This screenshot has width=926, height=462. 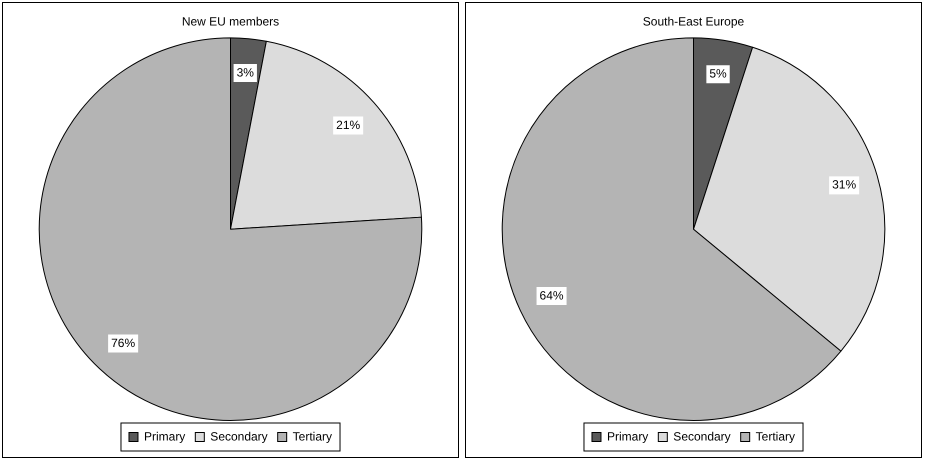 What do you see at coordinates (348, 125) in the screenshot?
I see `data-label: 21%` at bounding box center [348, 125].